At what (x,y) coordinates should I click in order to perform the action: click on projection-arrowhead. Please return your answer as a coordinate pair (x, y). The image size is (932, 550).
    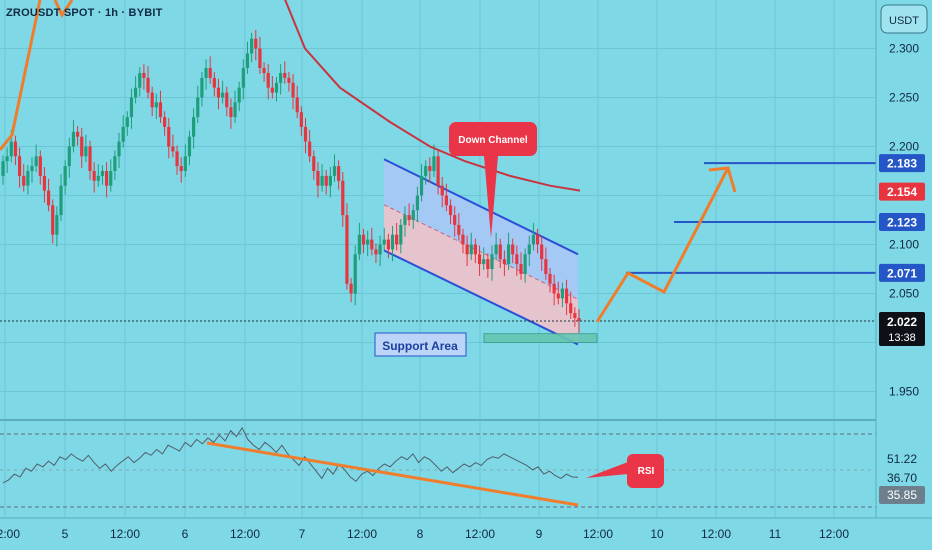
    Looking at the image, I should click on (722, 179).